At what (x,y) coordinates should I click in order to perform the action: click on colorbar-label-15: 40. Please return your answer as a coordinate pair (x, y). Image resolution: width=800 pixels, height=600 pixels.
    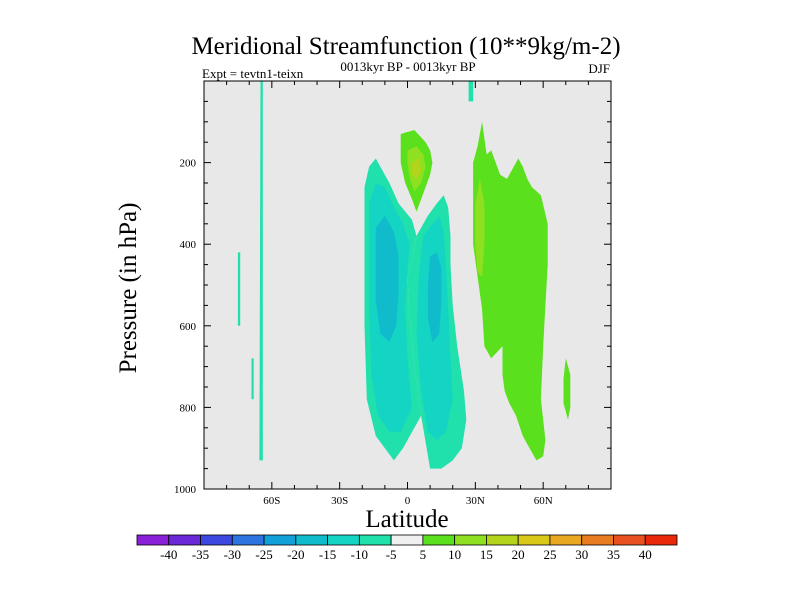
    Looking at the image, I should click on (645, 554).